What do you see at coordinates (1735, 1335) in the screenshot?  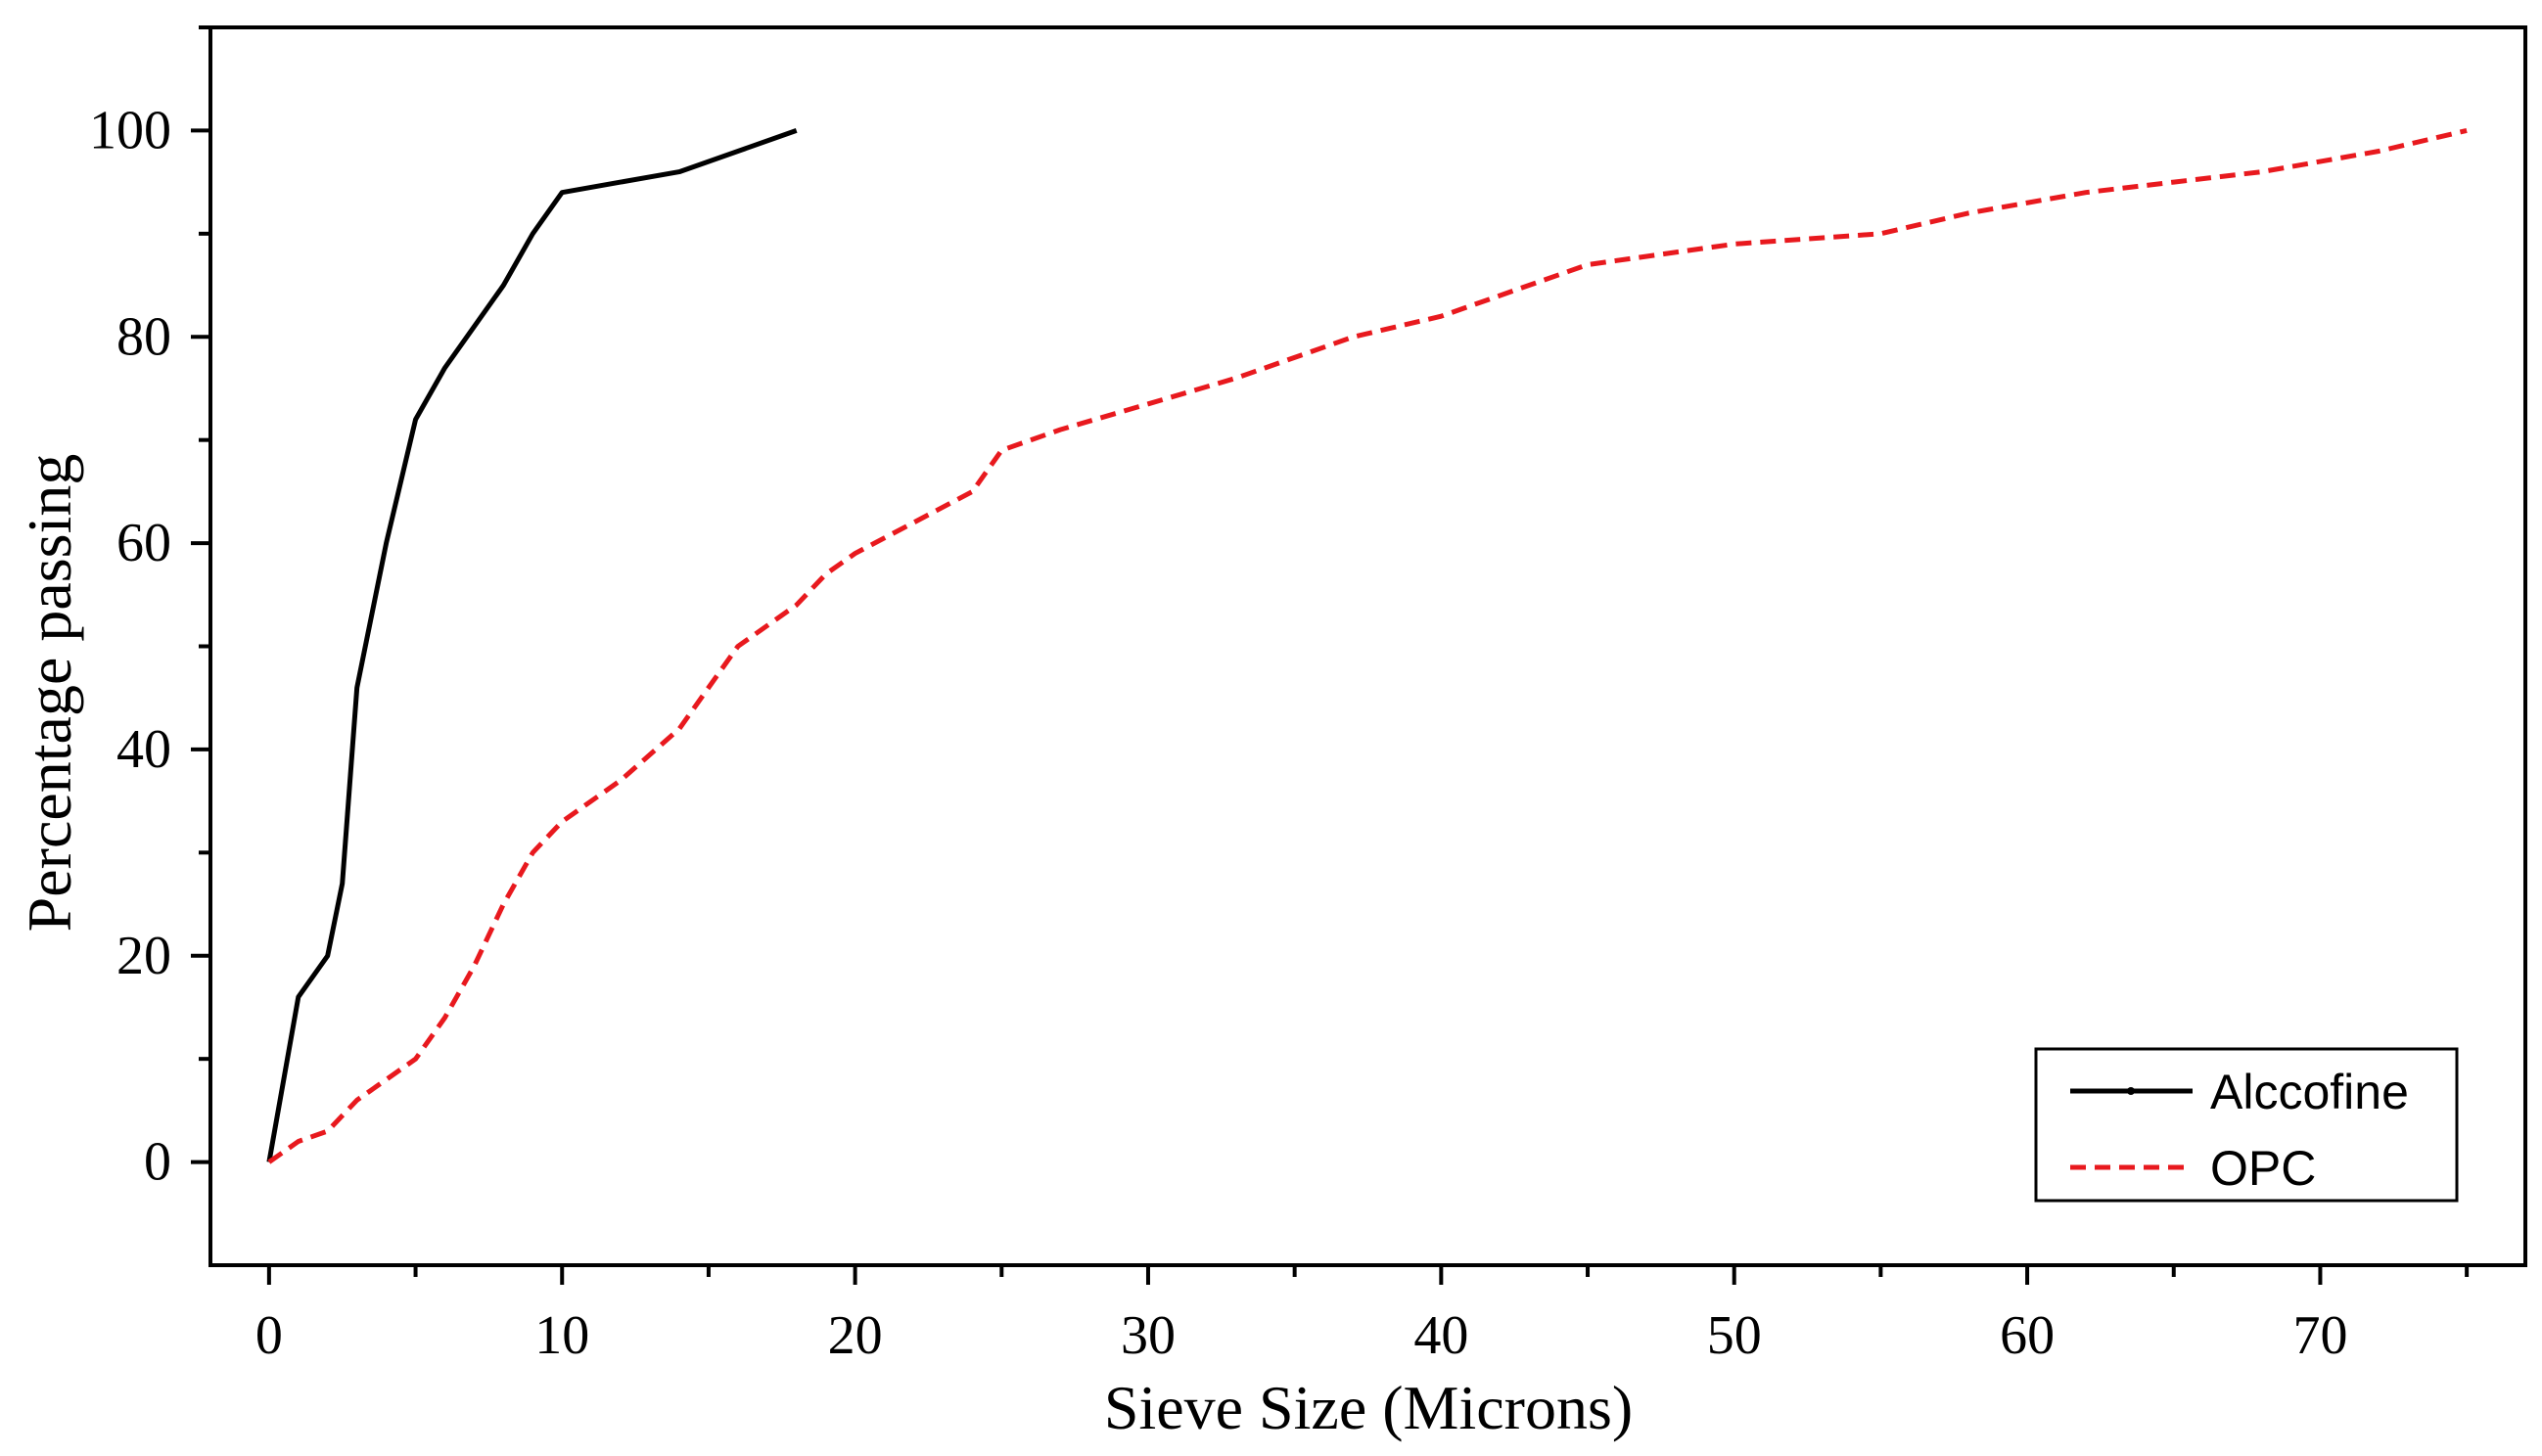 I see `x-tick-label: 50` at bounding box center [1735, 1335].